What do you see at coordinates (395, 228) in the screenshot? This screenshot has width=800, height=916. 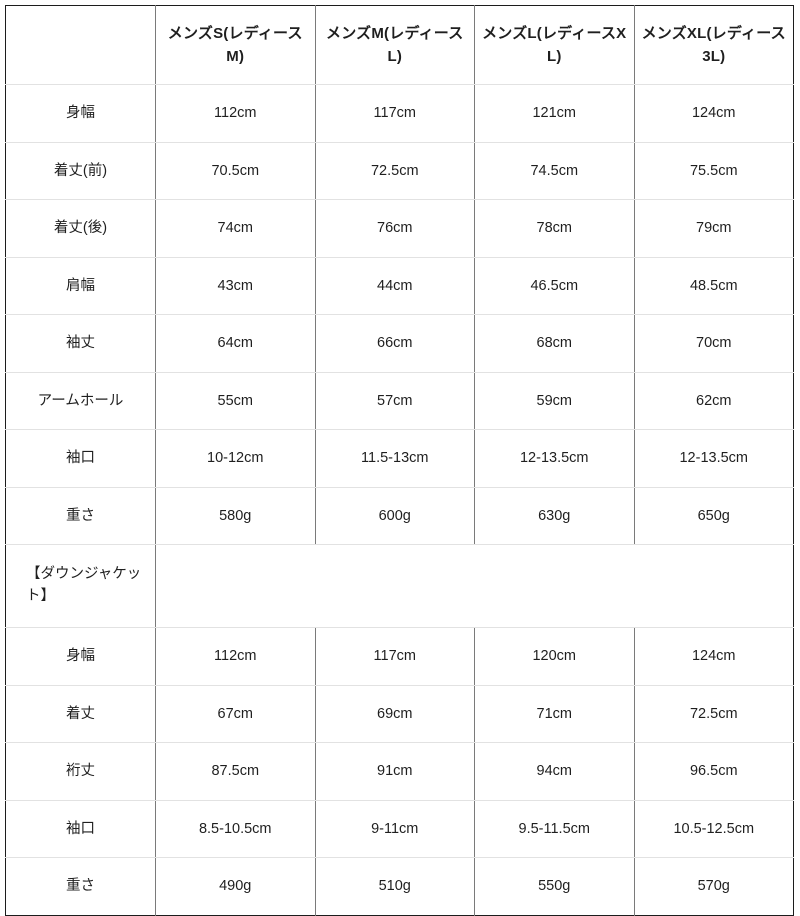 I see `measurement-cell: 76cm` at bounding box center [395, 228].